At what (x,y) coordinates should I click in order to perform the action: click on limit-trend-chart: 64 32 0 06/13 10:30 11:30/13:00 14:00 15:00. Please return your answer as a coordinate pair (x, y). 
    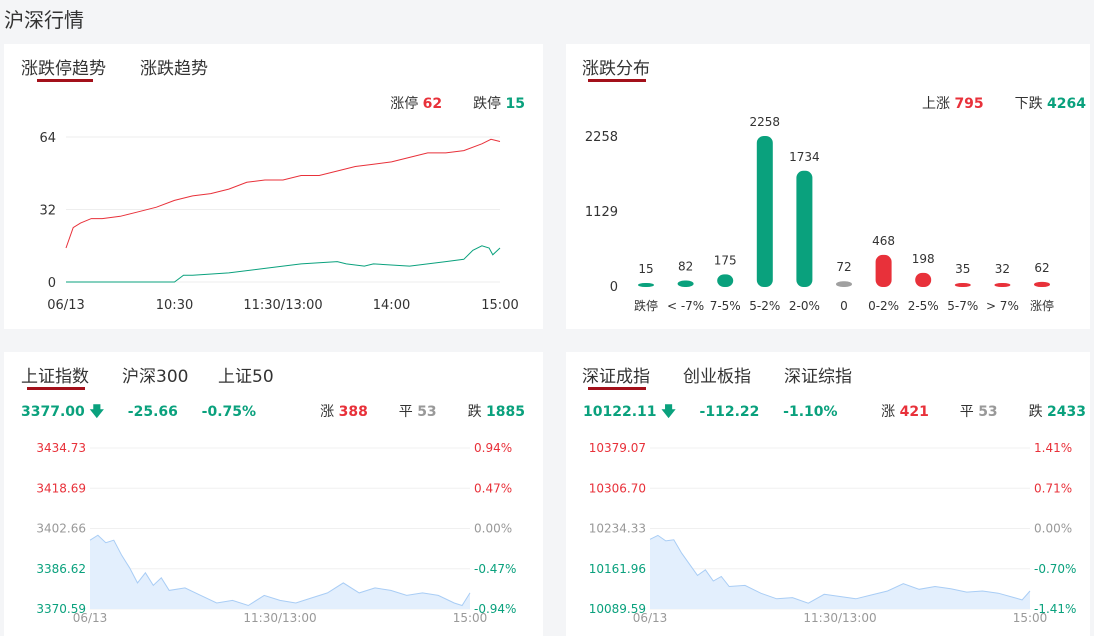
    Looking at the image, I should click on (278, 222).